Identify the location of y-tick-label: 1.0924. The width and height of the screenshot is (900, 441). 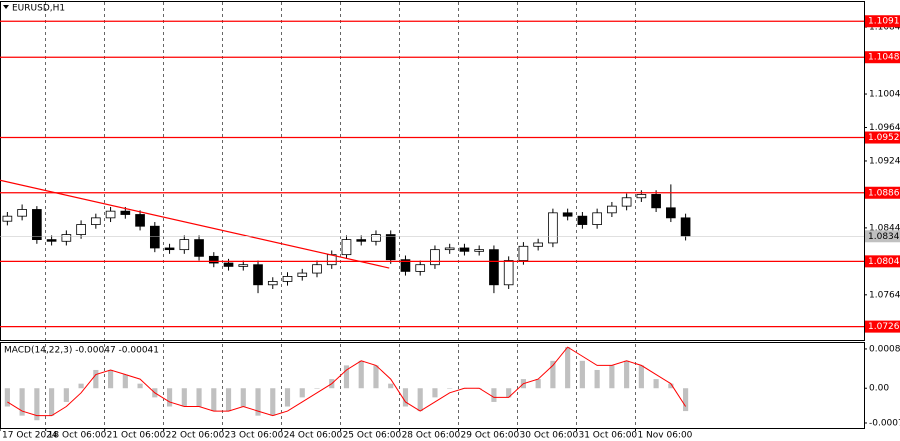
(884, 161).